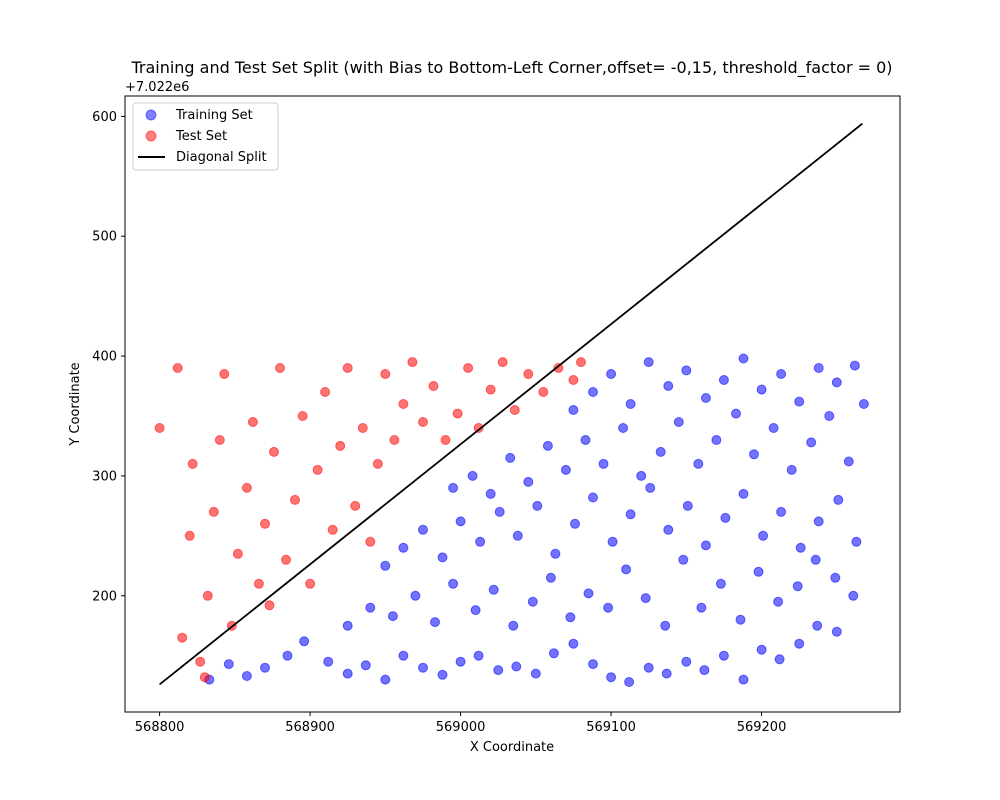  What do you see at coordinates (104, 237) in the screenshot?
I see `y-tick-label: 500` at bounding box center [104, 237].